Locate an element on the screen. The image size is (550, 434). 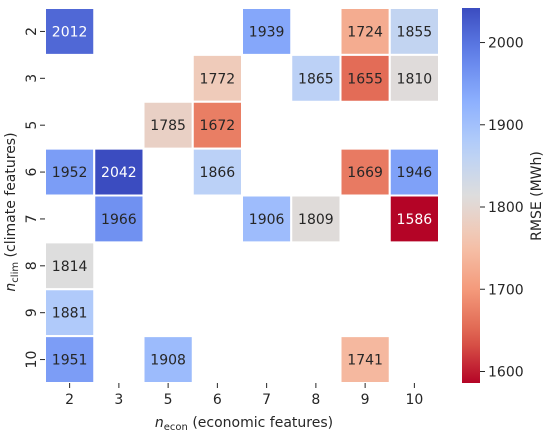
y-axis-label: nclim (climate features) is located at coordinates (12, 211).